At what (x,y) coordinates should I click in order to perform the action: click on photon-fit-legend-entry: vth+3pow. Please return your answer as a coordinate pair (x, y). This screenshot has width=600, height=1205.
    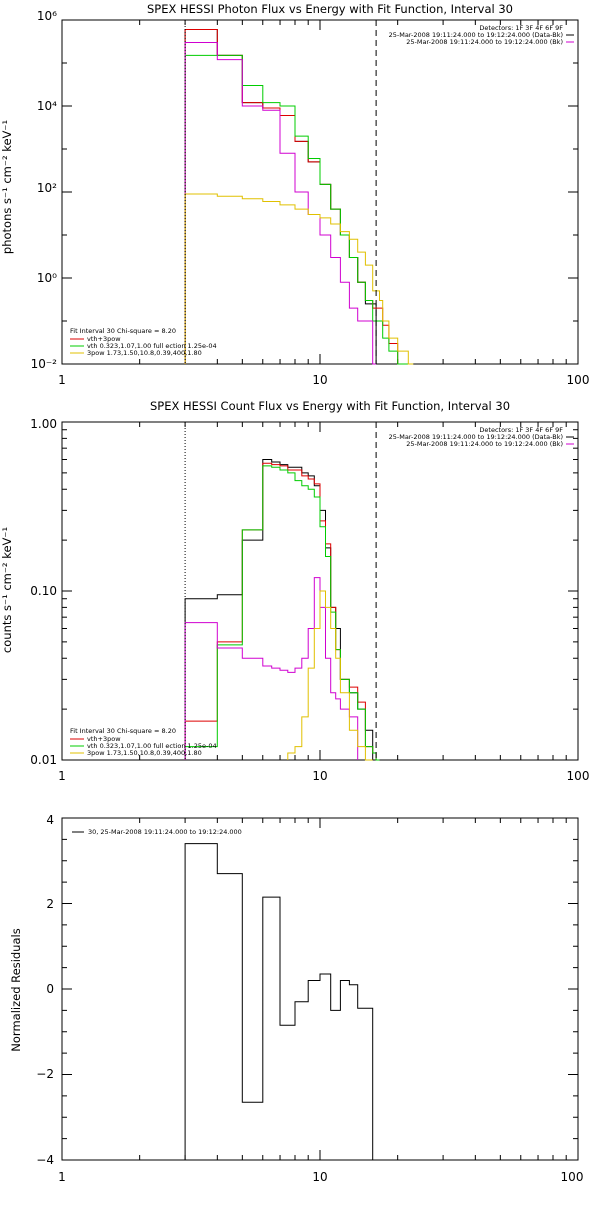
    Looking at the image, I should click on (104, 339).